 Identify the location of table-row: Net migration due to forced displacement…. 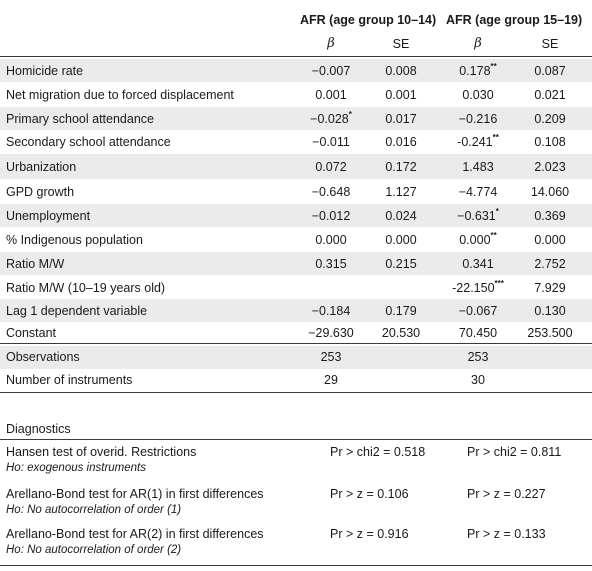
(296, 94).